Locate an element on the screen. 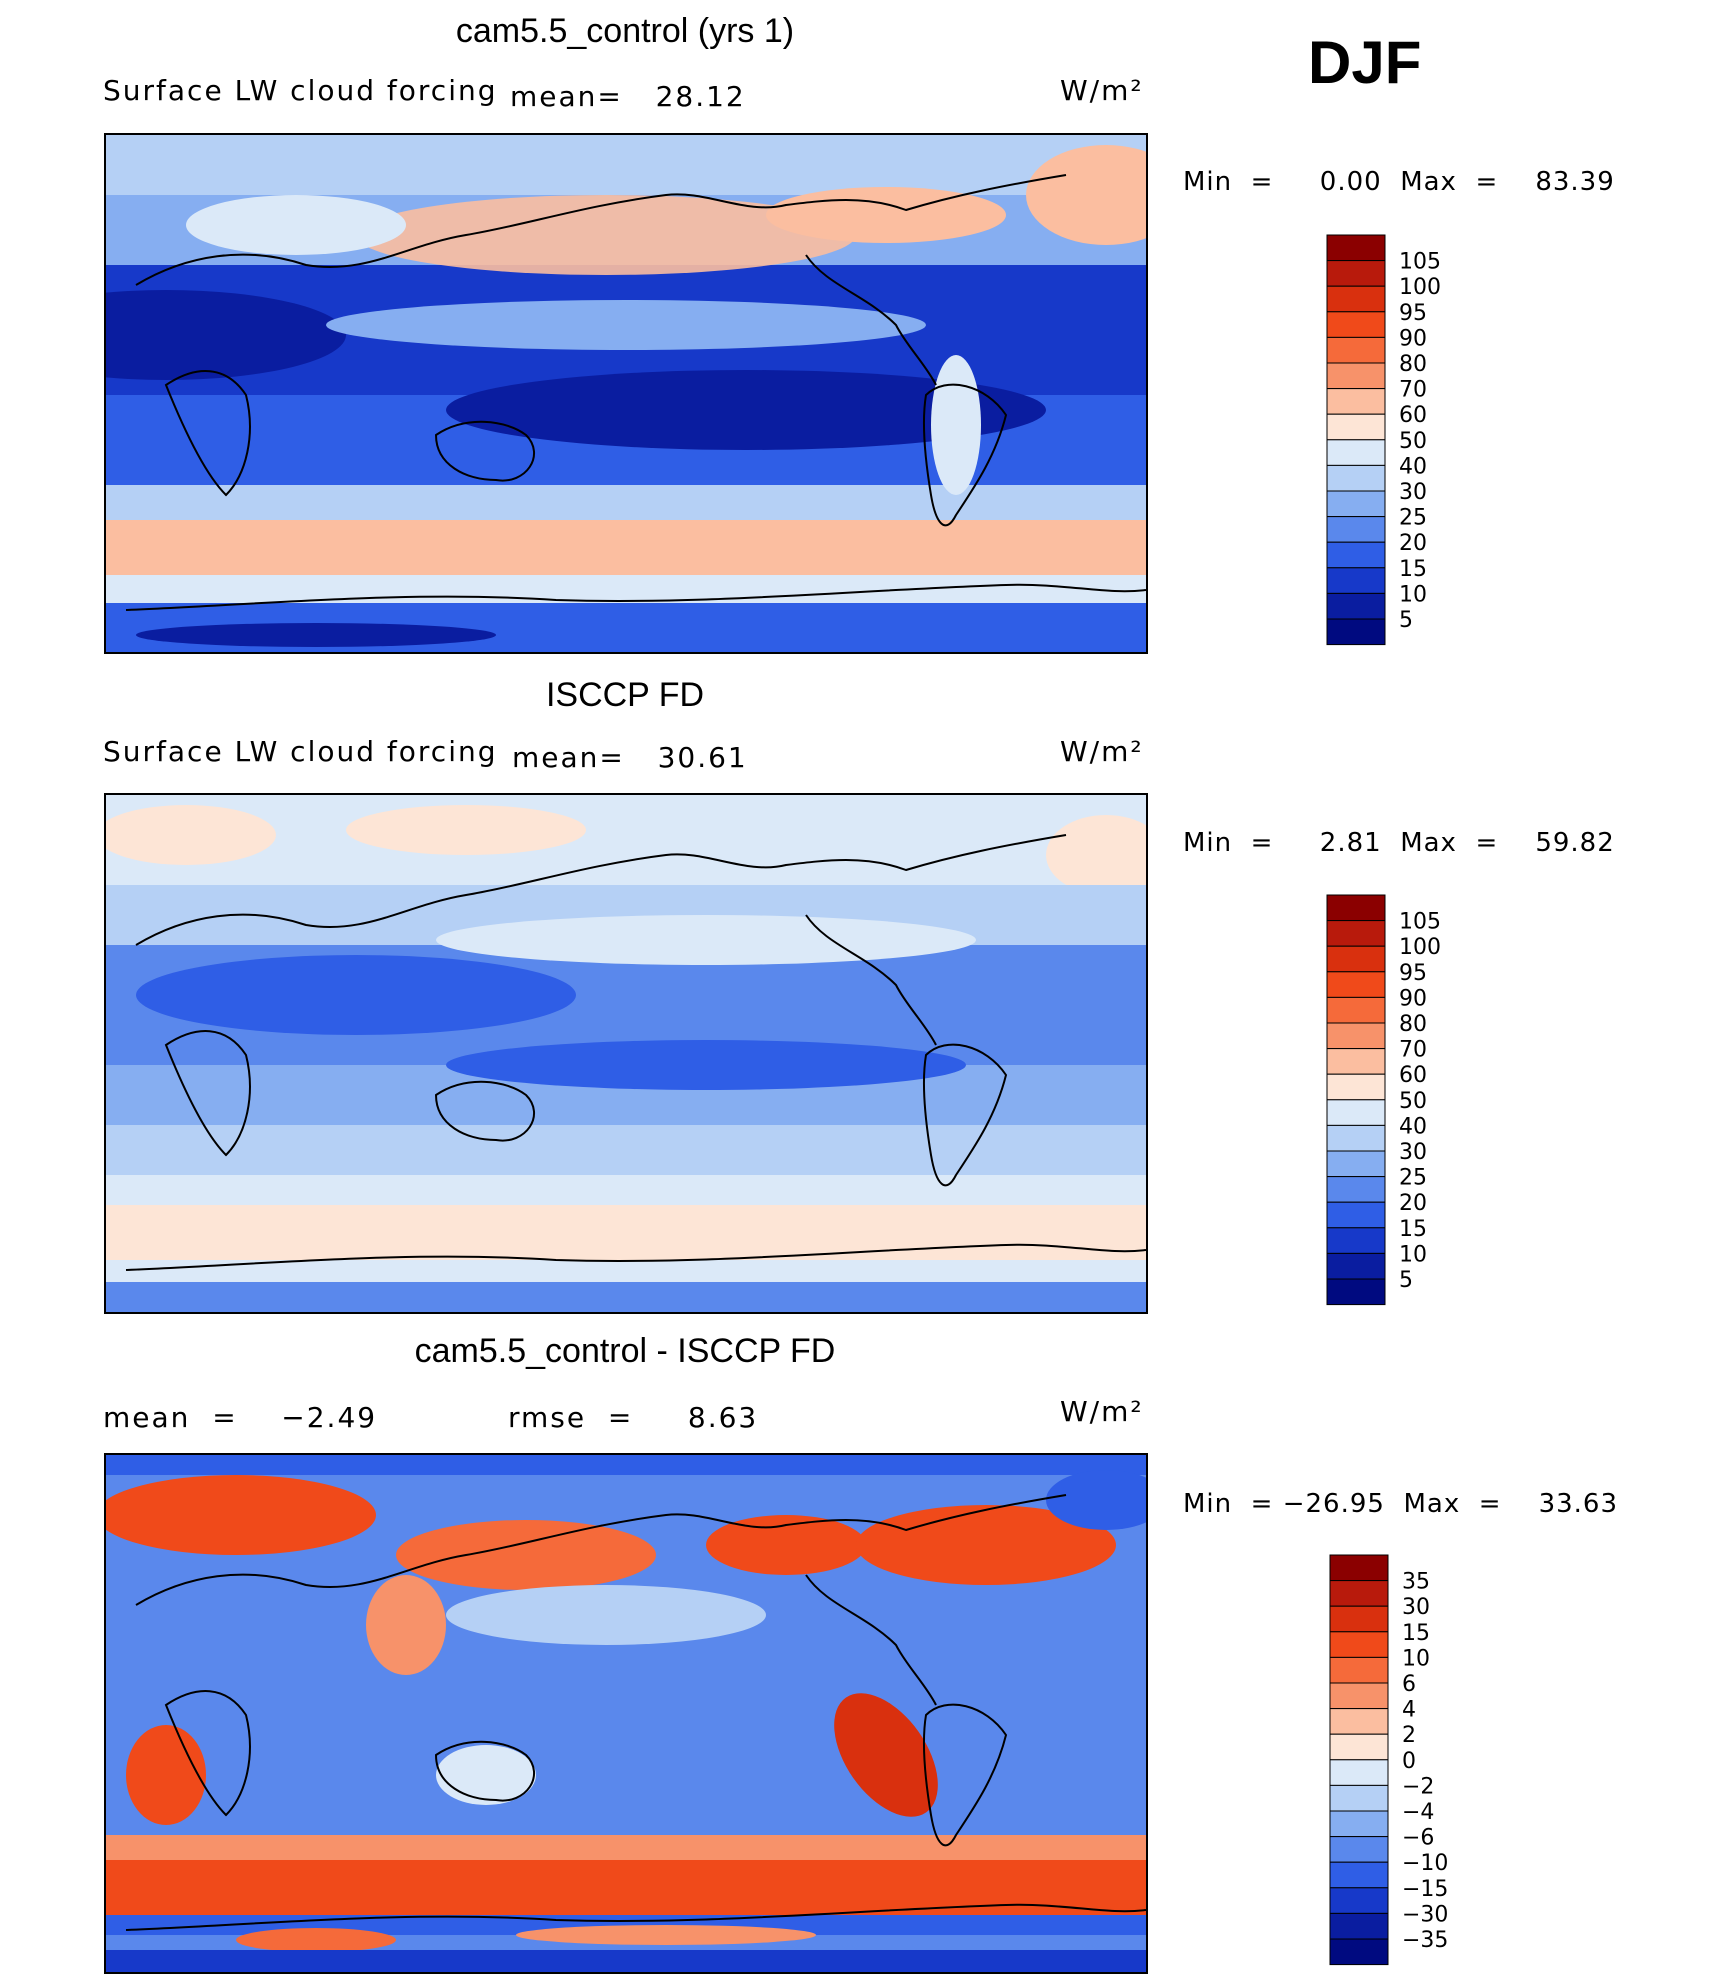 The width and height of the screenshot is (1710, 1979). panel3-mean-label: mean = −2.49 is located at coordinates (240, 1417).